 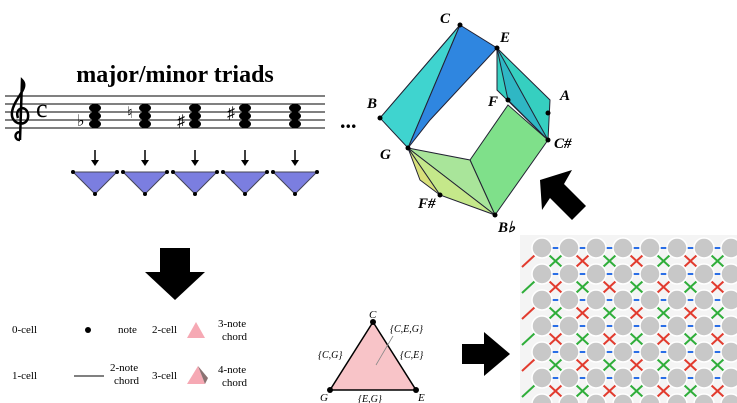 What do you see at coordinates (165, 112) in the screenshot?
I see `staff` at bounding box center [165, 112].